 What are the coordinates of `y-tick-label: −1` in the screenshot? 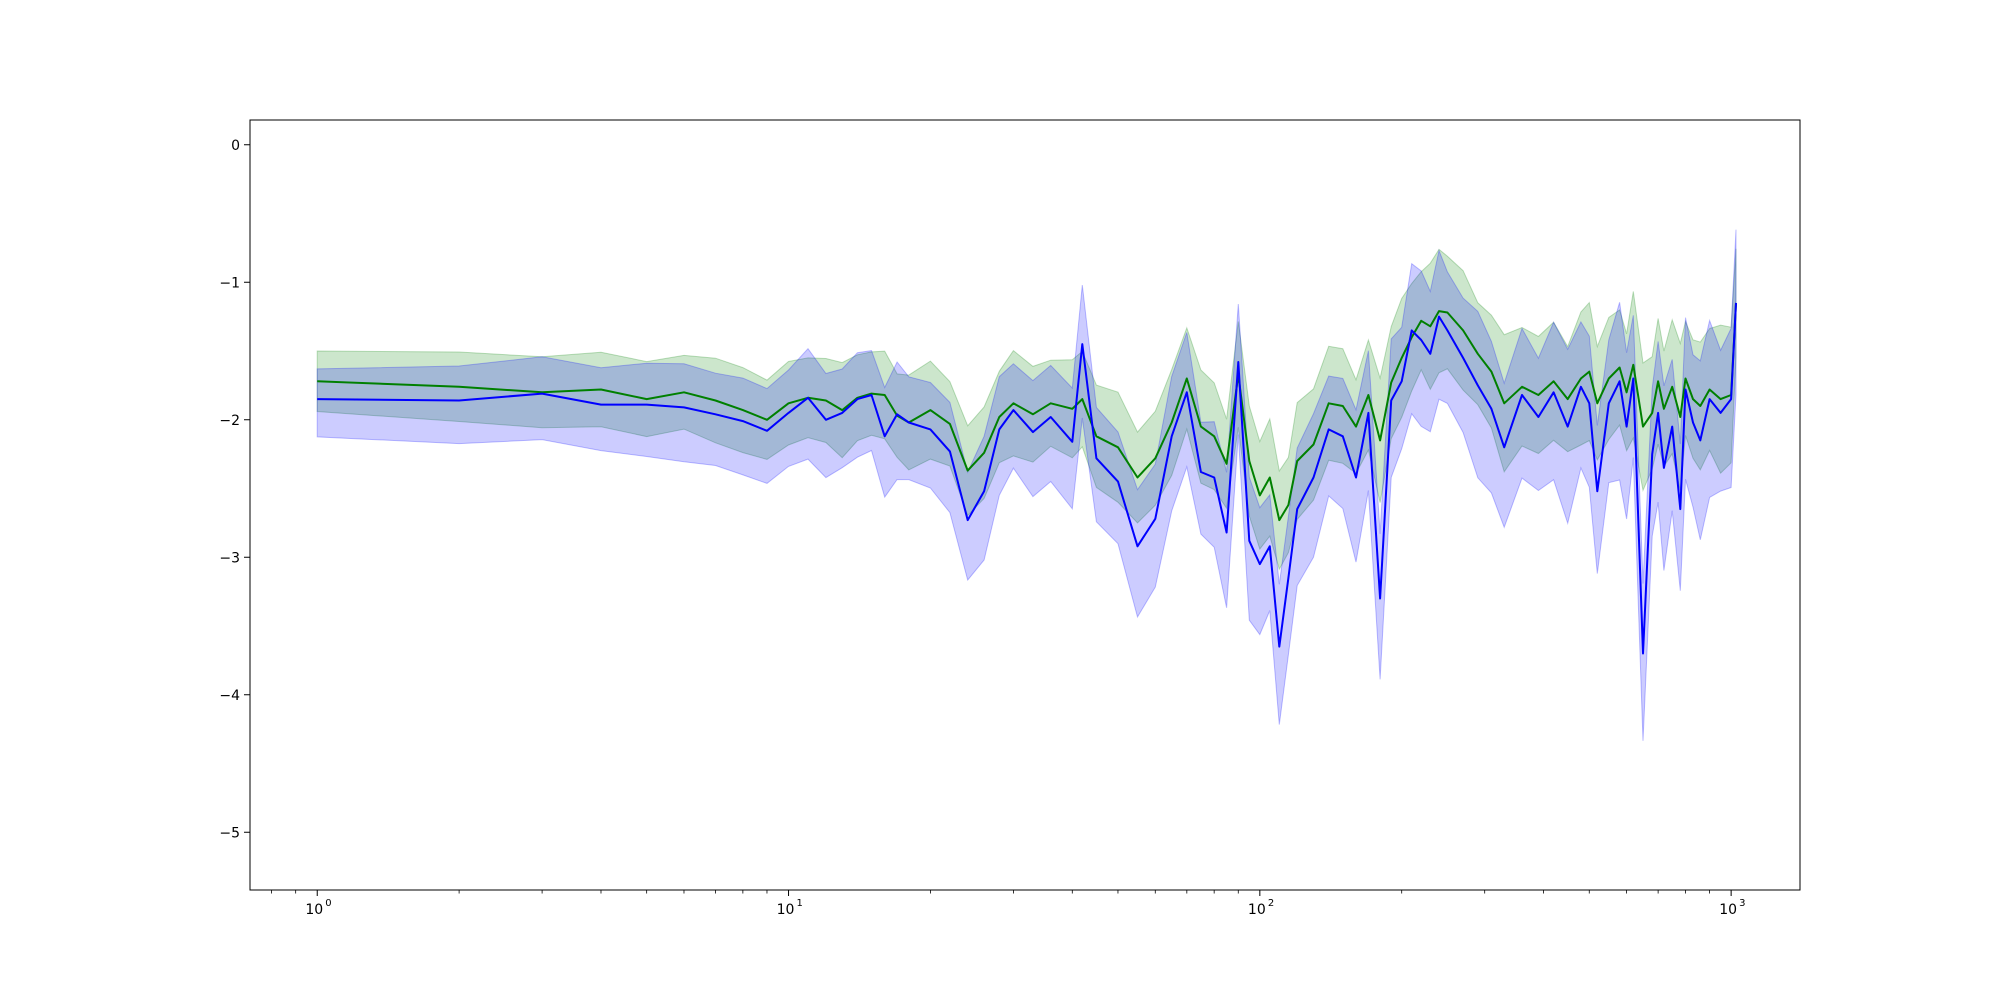 It's located at (229, 283).